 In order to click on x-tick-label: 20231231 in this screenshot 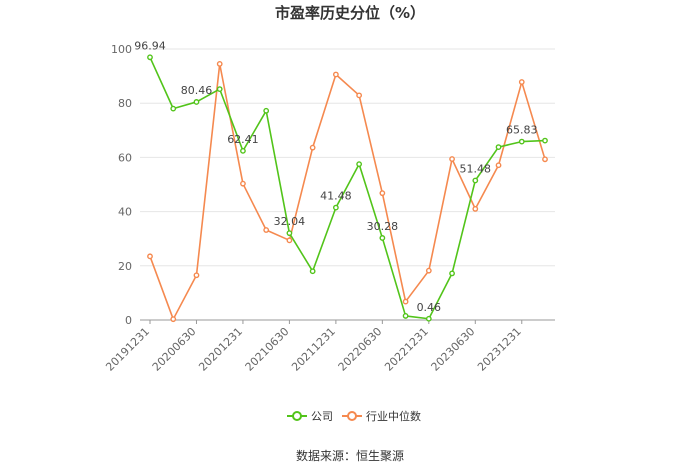, I will do `click(499, 349)`.